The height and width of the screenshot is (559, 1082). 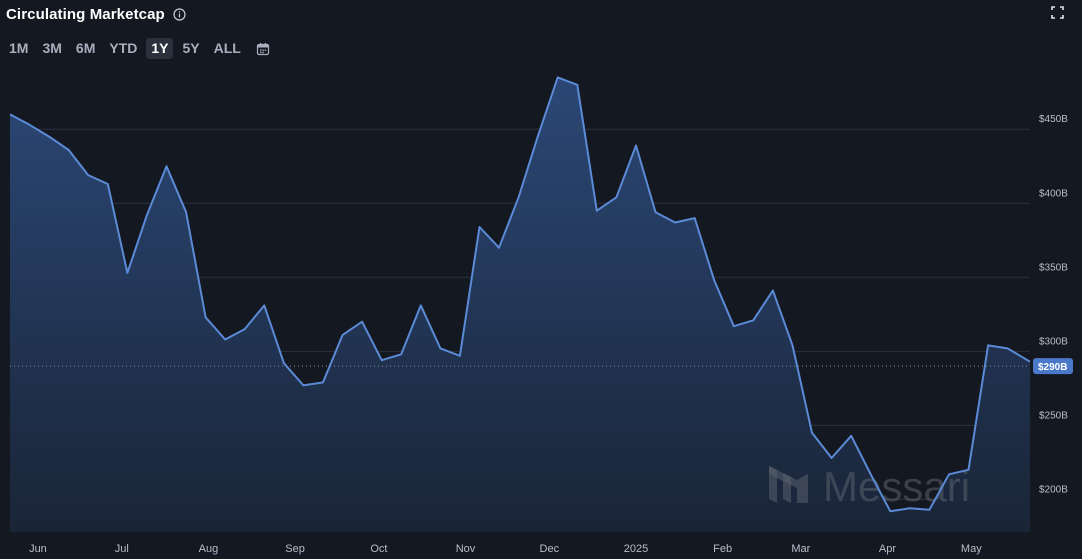 I want to click on y-tick-label: $200B, so click(x=1053, y=489).